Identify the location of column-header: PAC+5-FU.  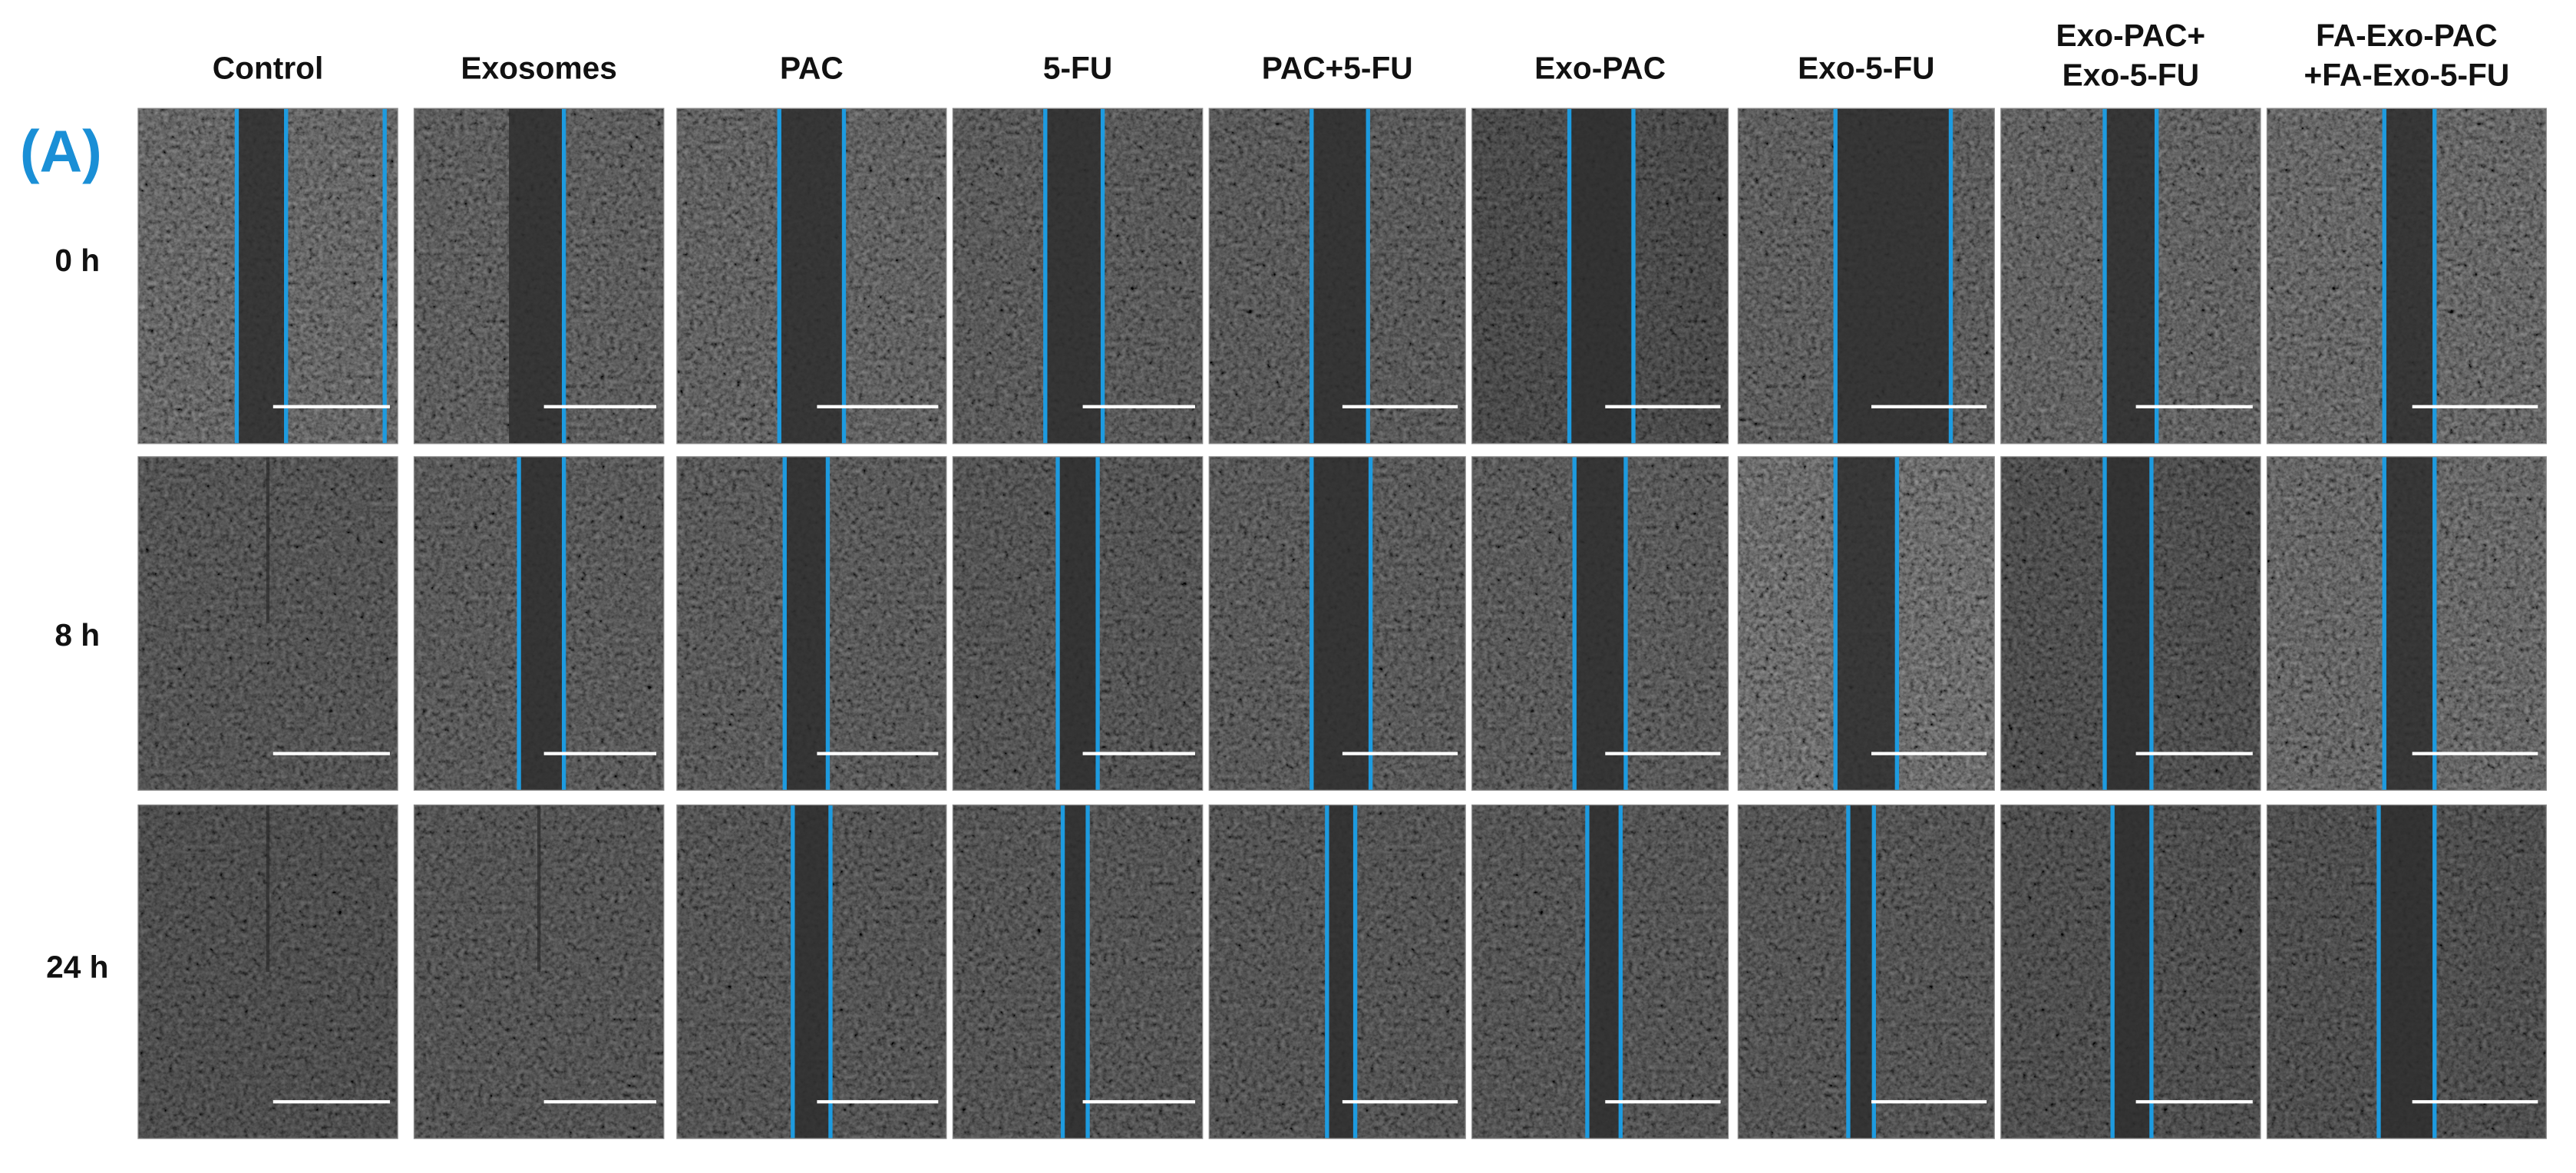
(1337, 69).